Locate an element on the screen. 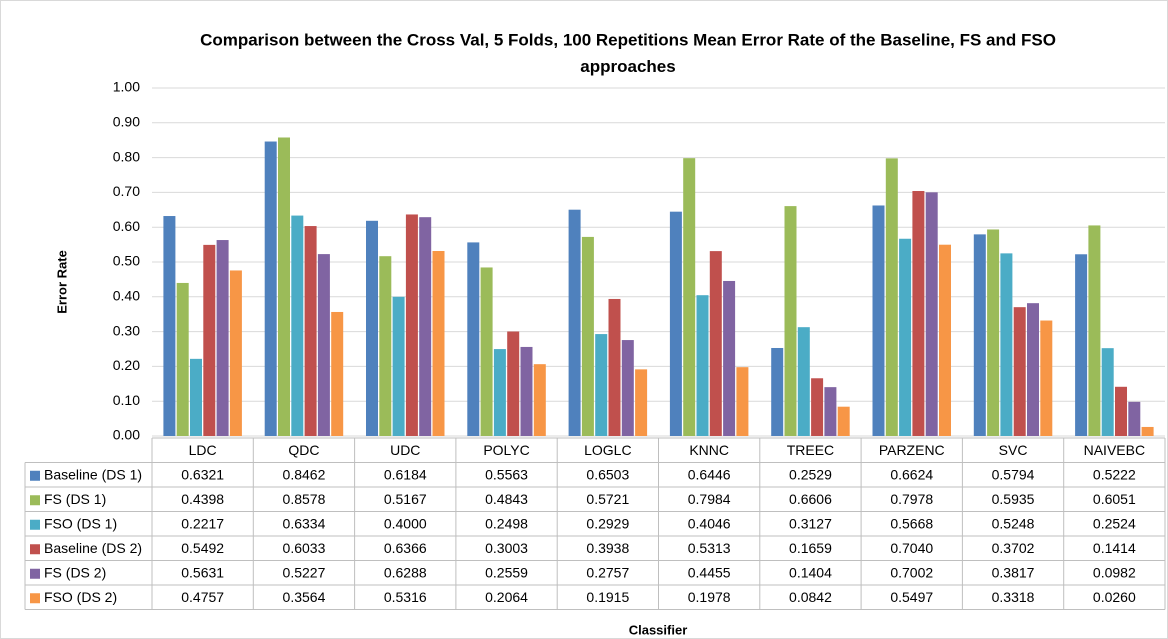  x-tick-label: NAIVEBC is located at coordinates (1114, 450).